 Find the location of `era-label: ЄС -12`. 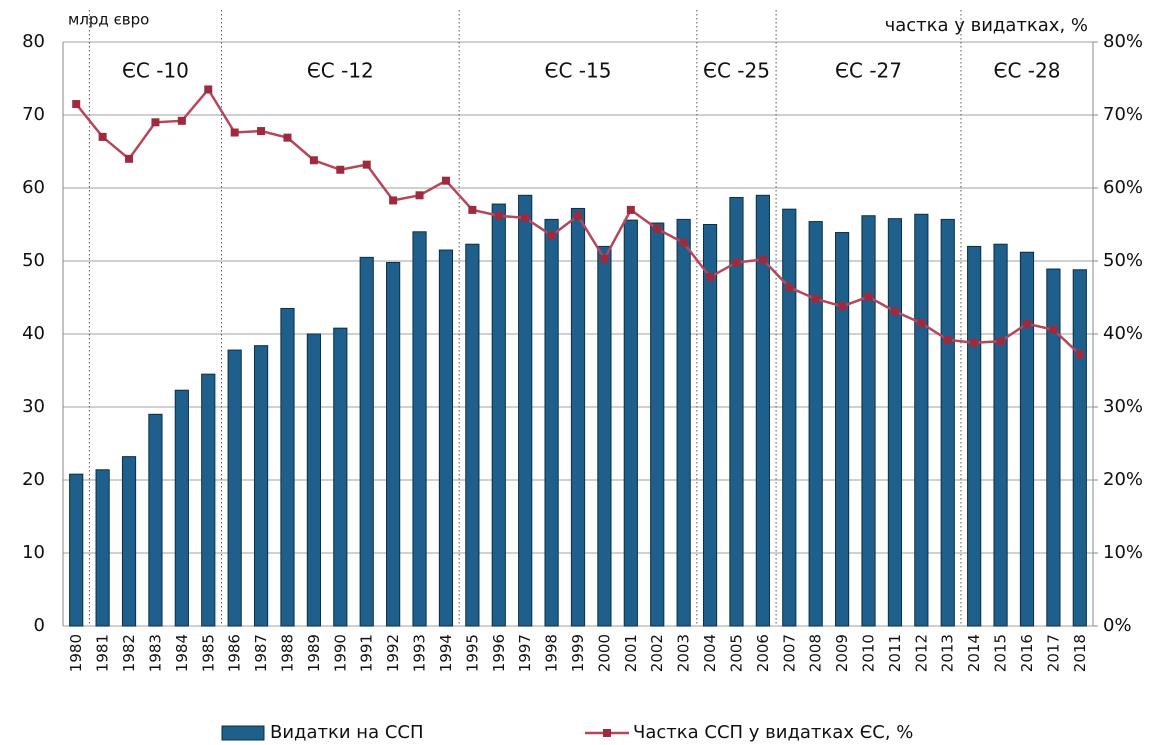

era-label: ЄС -12 is located at coordinates (340, 71).